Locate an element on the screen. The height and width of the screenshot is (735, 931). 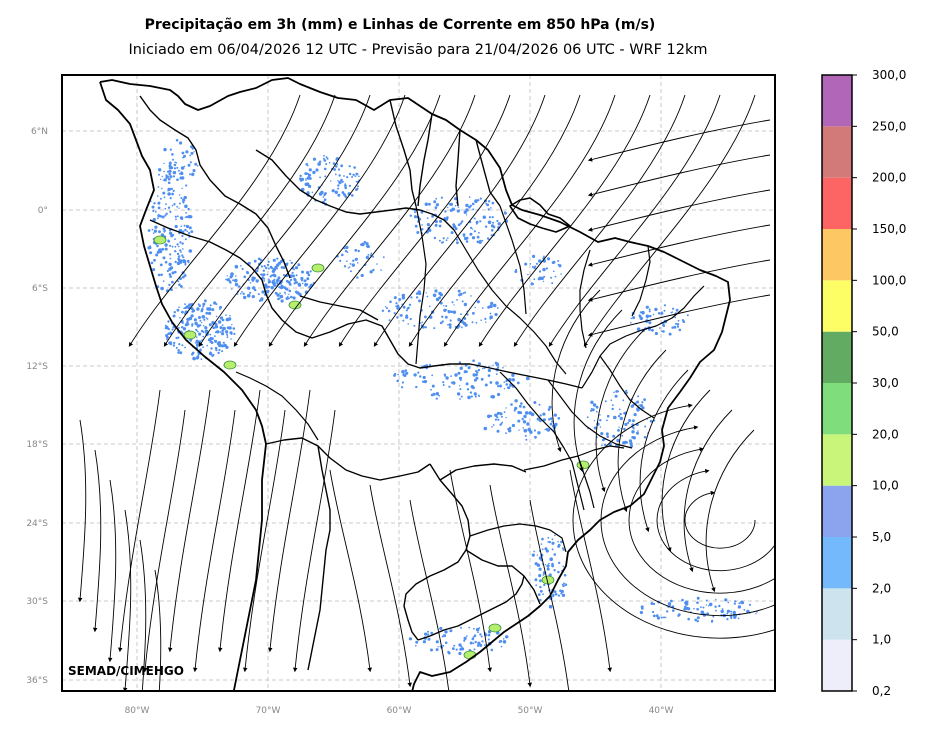
lon-tick: 40°W is located at coordinates (661, 711).